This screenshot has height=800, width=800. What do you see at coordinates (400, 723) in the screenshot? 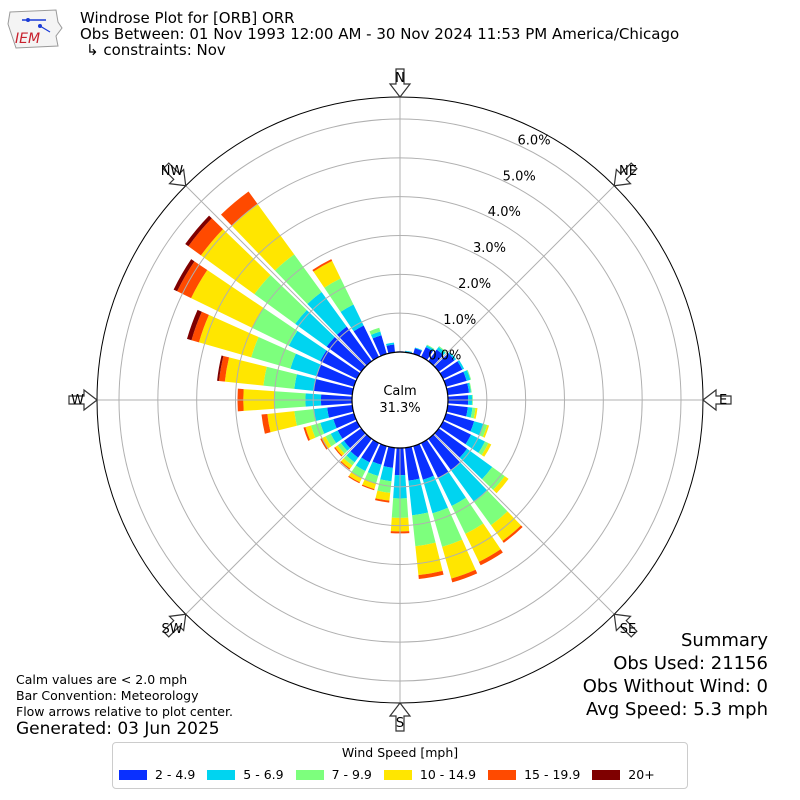
I see `compass-label: S` at bounding box center [400, 723].